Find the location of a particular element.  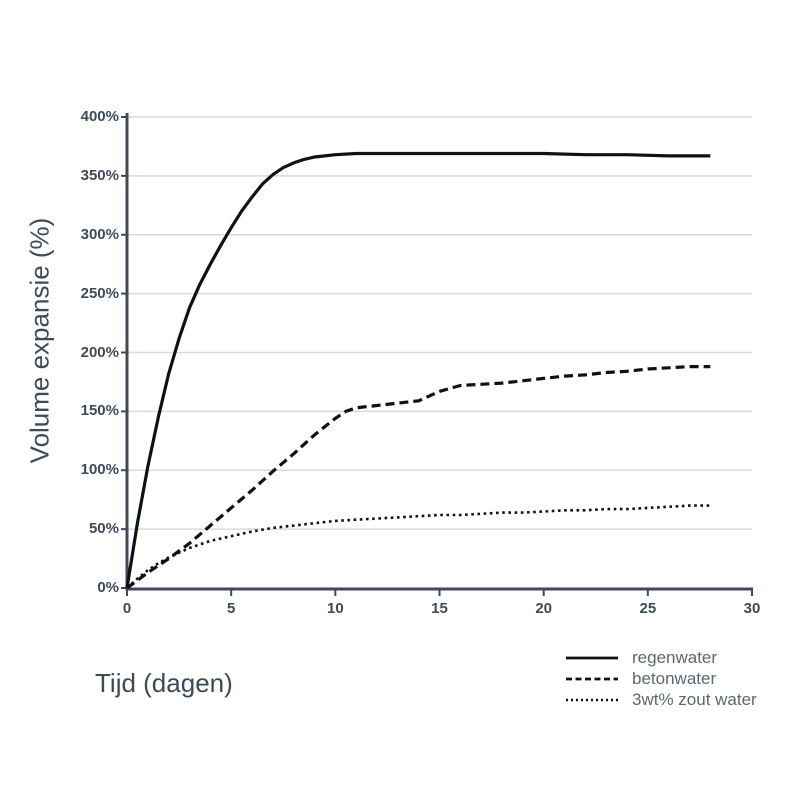

legend-item-3wt-zout-water: 3wt% zout water is located at coordinates (661, 699).